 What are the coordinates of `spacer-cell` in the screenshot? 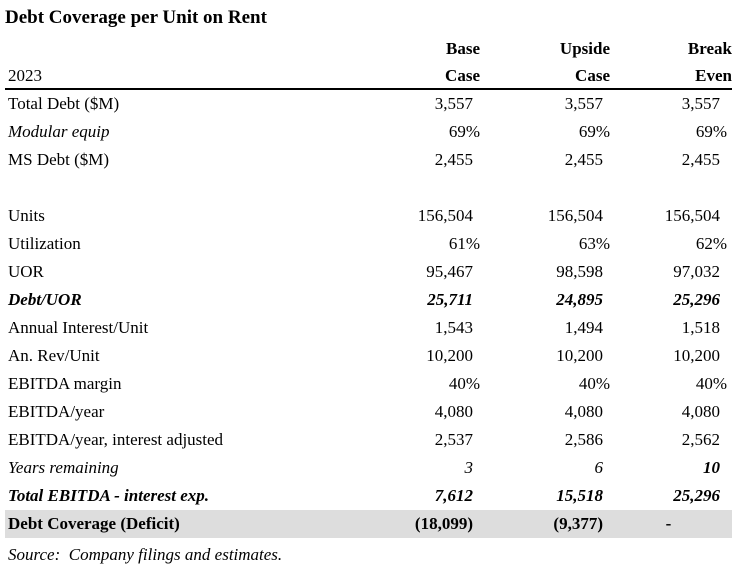 It's located at (368, 188).